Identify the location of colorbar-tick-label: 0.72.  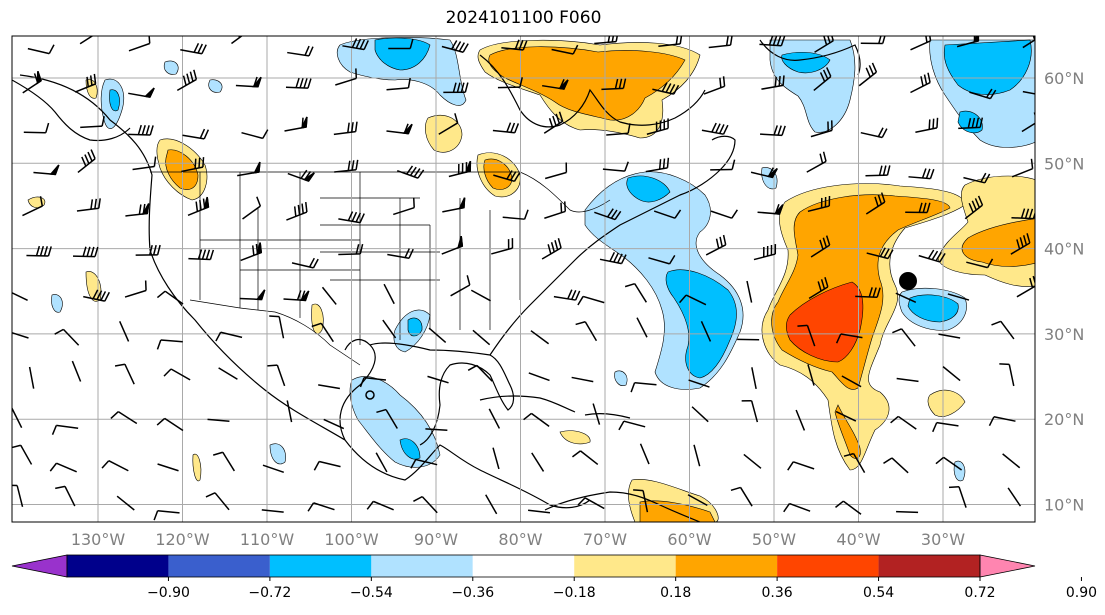
(979, 593).